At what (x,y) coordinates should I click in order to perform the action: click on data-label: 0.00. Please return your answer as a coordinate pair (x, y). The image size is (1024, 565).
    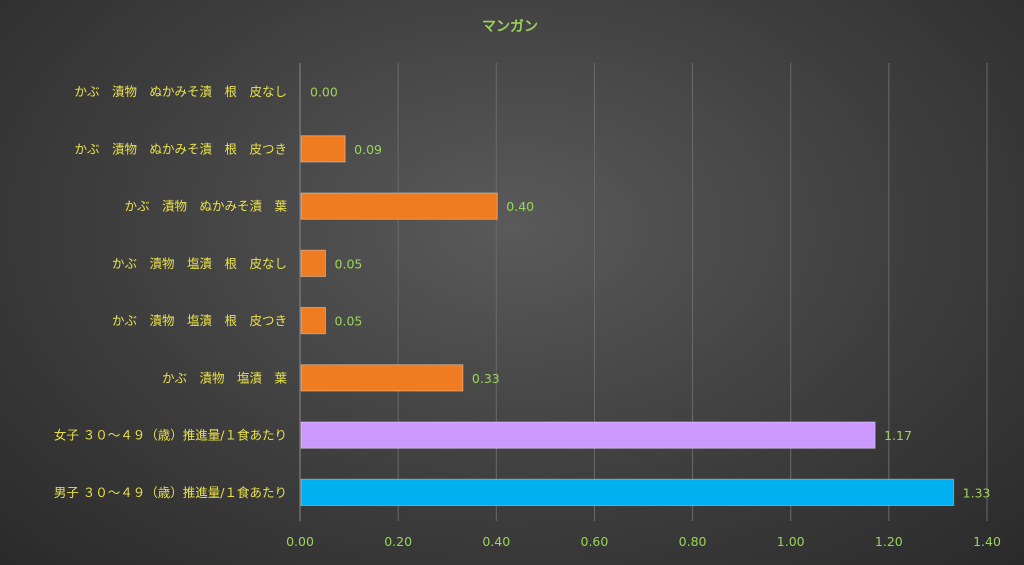
    Looking at the image, I should click on (324, 92).